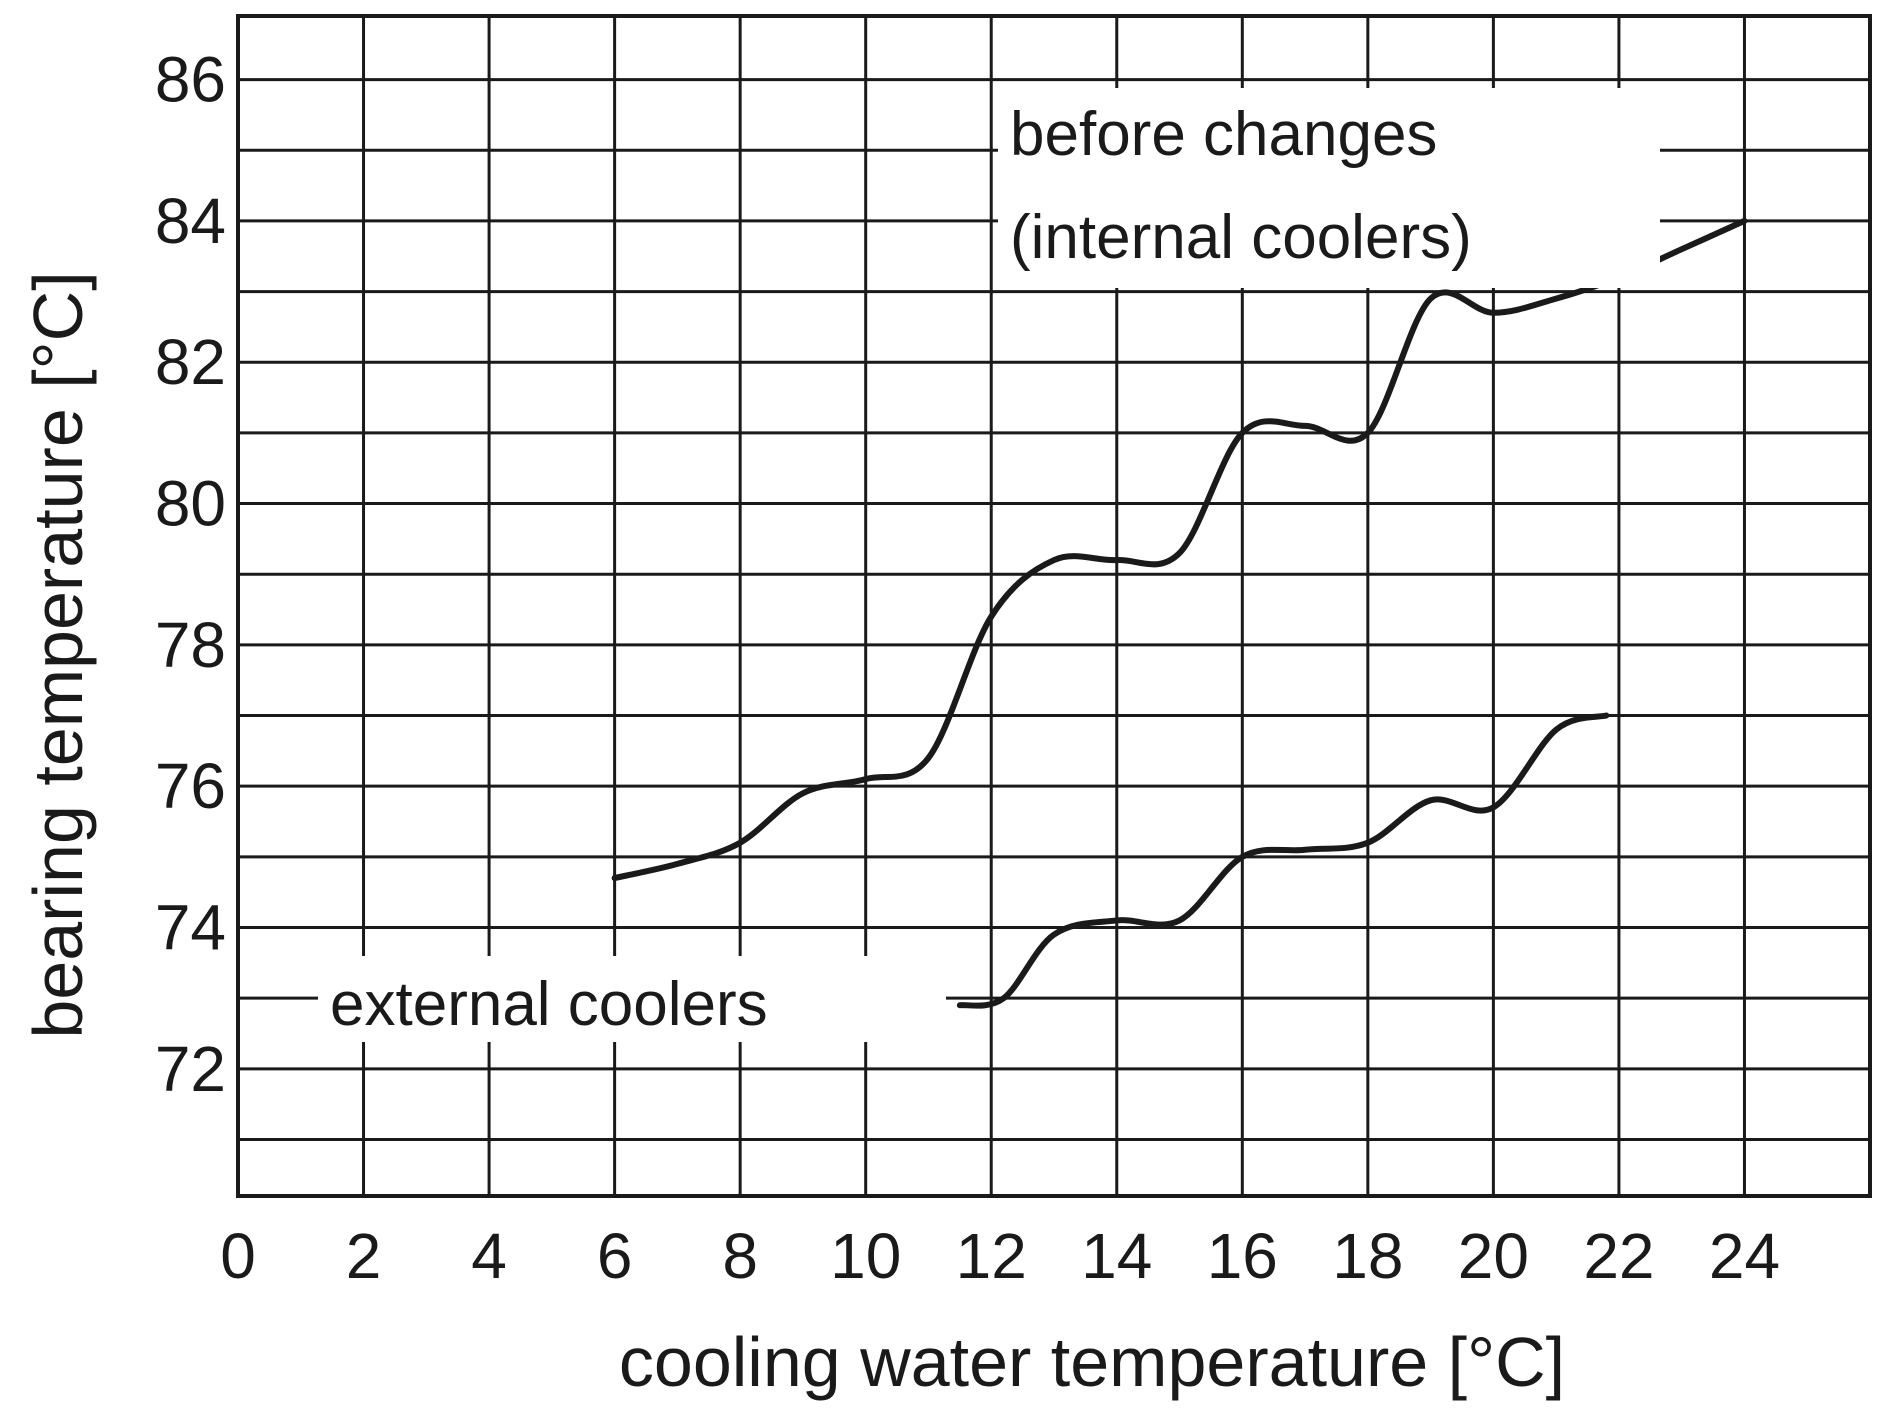 The image size is (1883, 1411). I want to click on x-tick-label: 2, so click(364, 1256).